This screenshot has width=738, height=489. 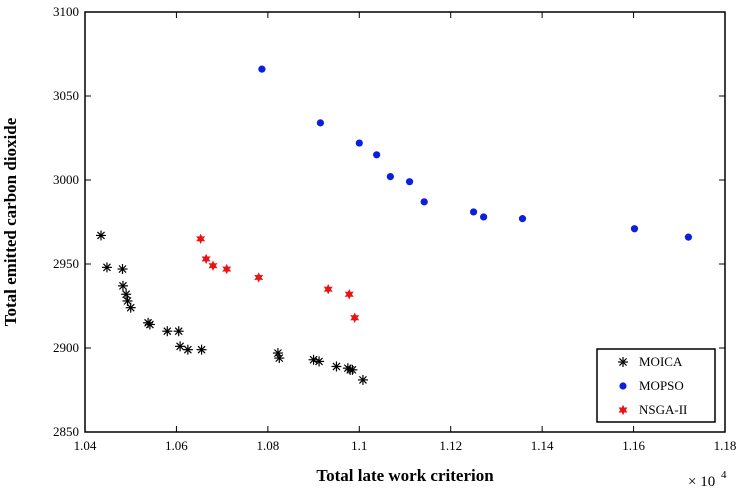 What do you see at coordinates (278, 278) in the screenshot?
I see `series-nsga-ii` at bounding box center [278, 278].